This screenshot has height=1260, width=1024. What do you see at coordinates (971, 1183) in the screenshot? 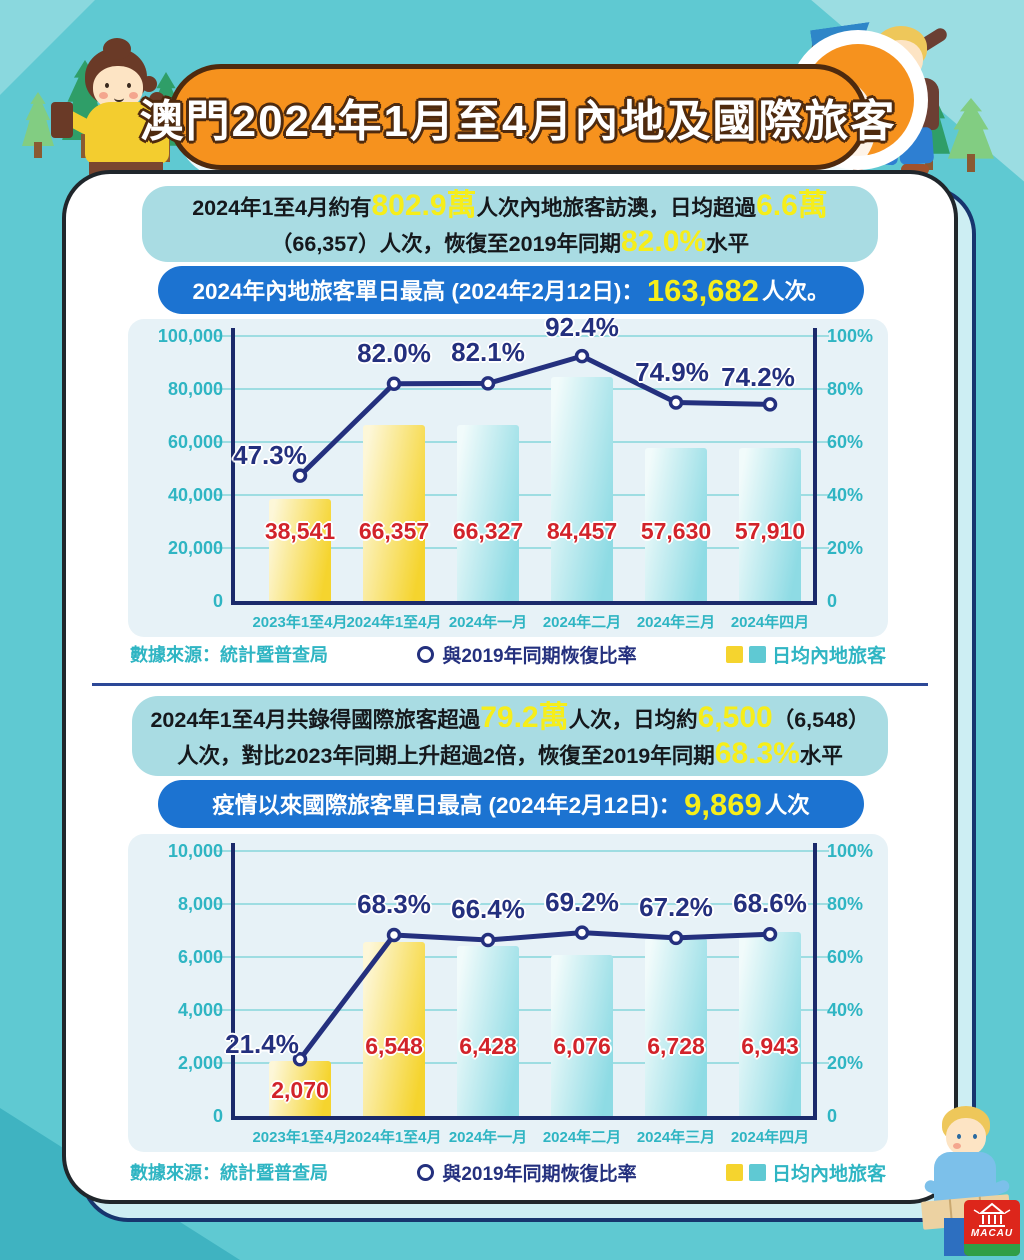
I see `map-reader-illustration` at bounding box center [971, 1183].